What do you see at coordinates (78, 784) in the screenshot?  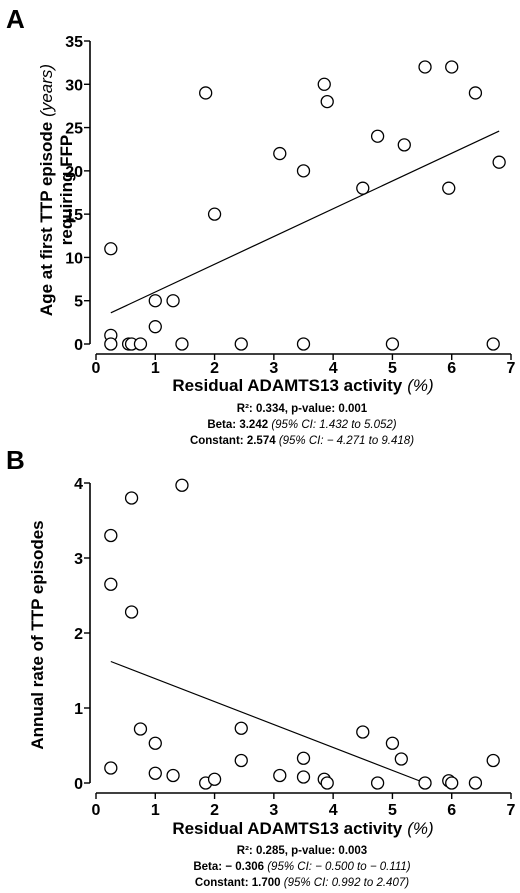 I see `panel-b-y-tick-label: 0` at bounding box center [78, 784].